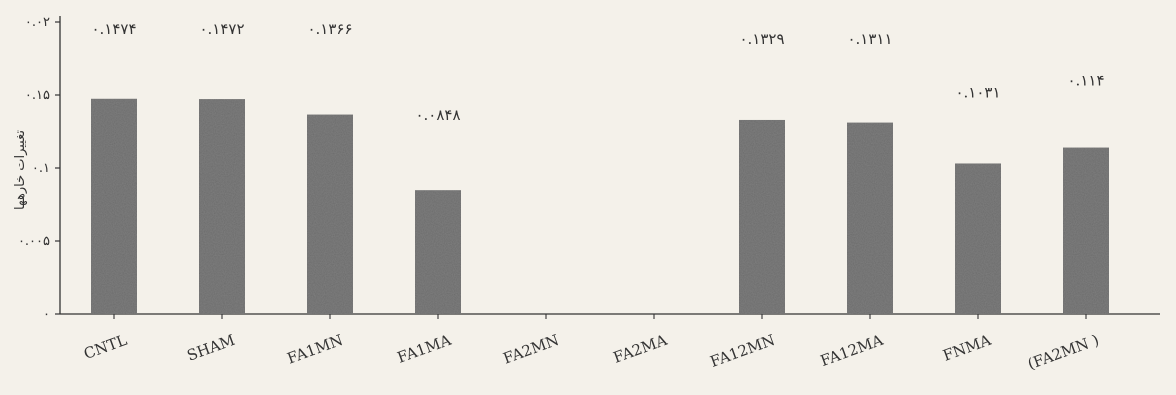 The height and width of the screenshot is (395, 1176). Describe the element at coordinates (1086, 81) in the screenshot. I see `data-label: ۰.۱۱۴` at that location.